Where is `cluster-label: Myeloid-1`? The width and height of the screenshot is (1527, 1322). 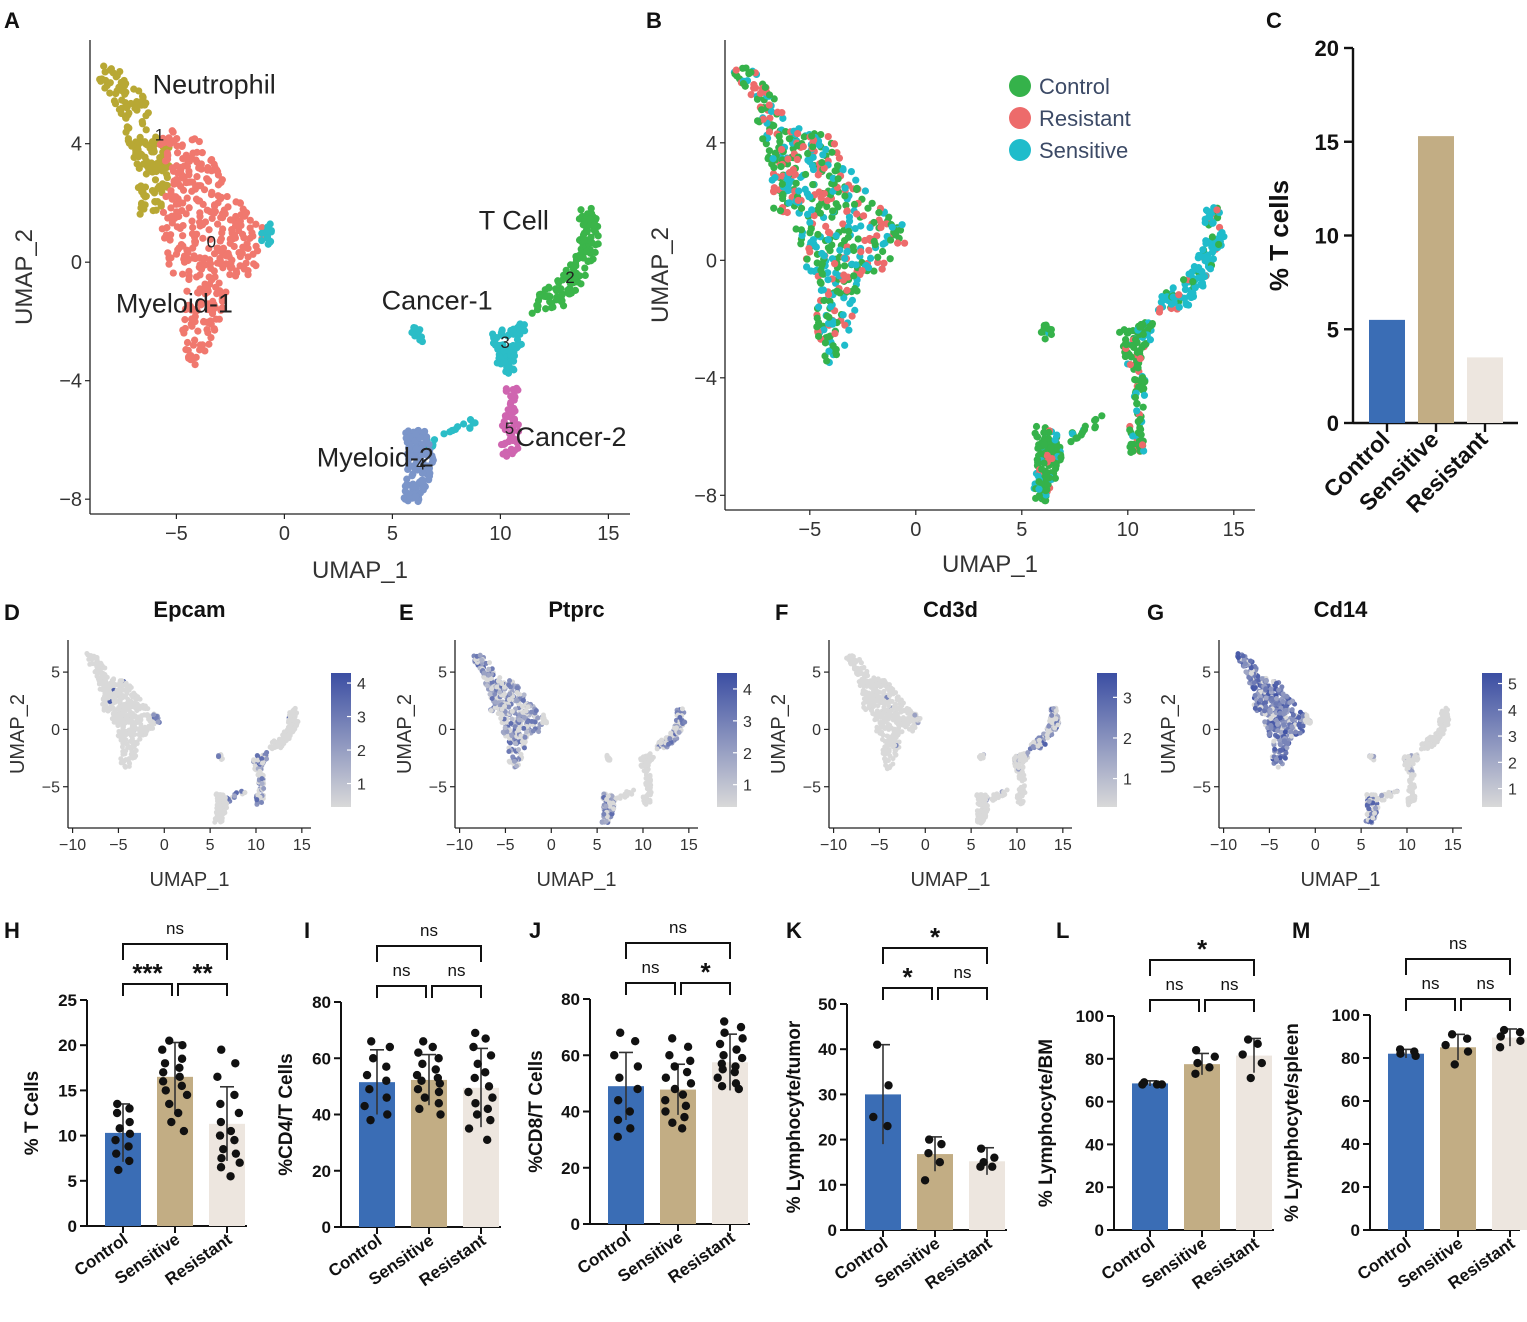 cluster-label: Myeloid-1 is located at coordinates (174, 304).